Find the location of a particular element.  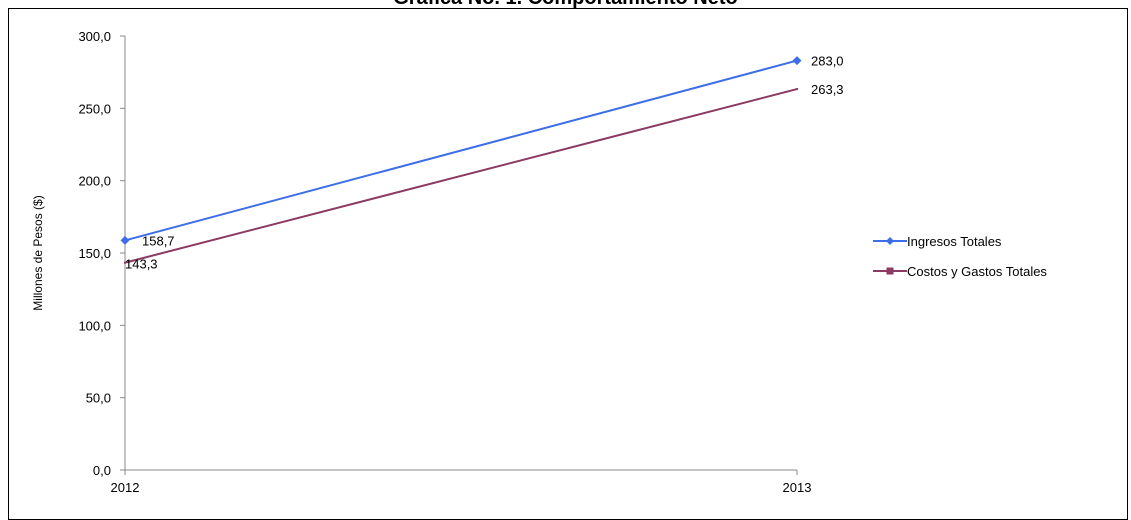

chart-title: Gráfica No. 1. Comportamiento Neto is located at coordinates (565, 4).